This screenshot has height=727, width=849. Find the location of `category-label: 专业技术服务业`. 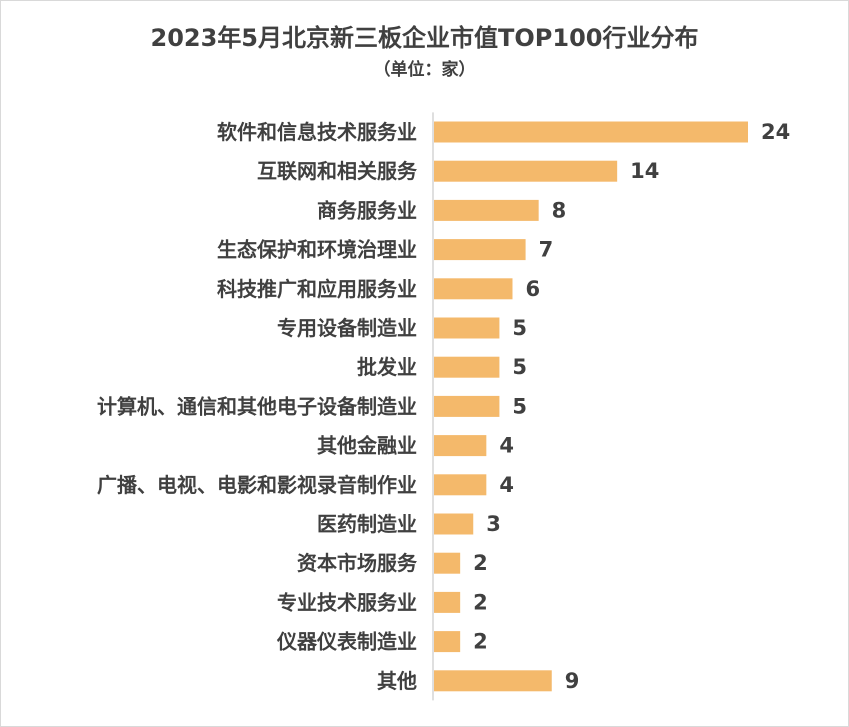

category-label: 专业技术服务业 is located at coordinates (347, 602).